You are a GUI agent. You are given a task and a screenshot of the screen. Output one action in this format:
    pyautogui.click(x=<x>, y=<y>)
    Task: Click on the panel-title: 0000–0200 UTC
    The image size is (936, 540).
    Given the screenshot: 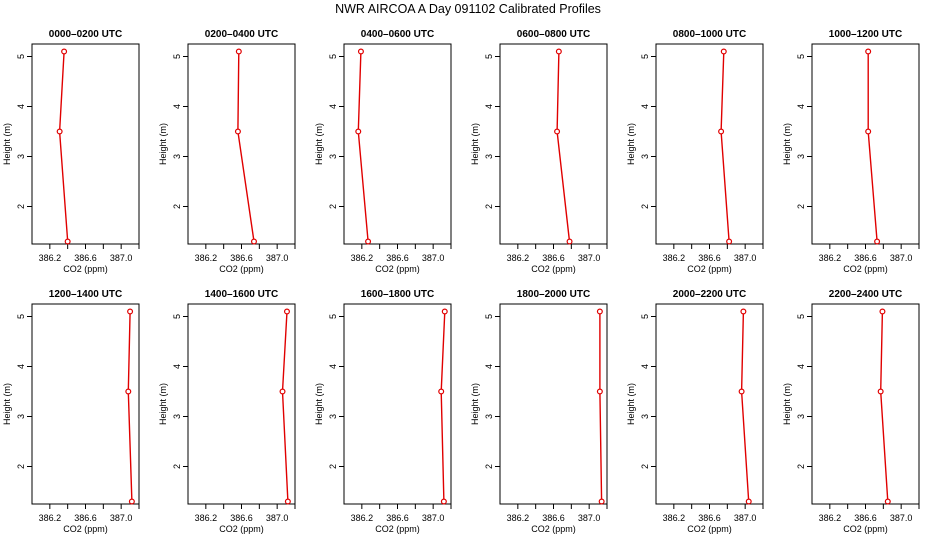 What is the action you would take?
    pyautogui.click(x=85, y=34)
    